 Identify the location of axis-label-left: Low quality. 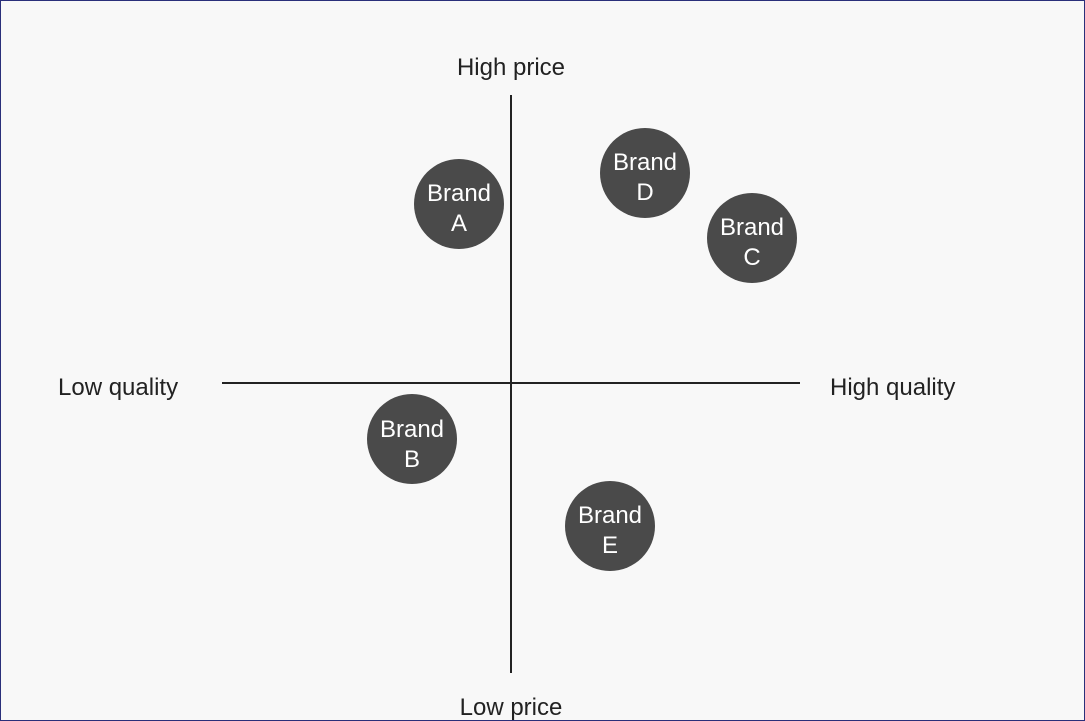
(118, 387).